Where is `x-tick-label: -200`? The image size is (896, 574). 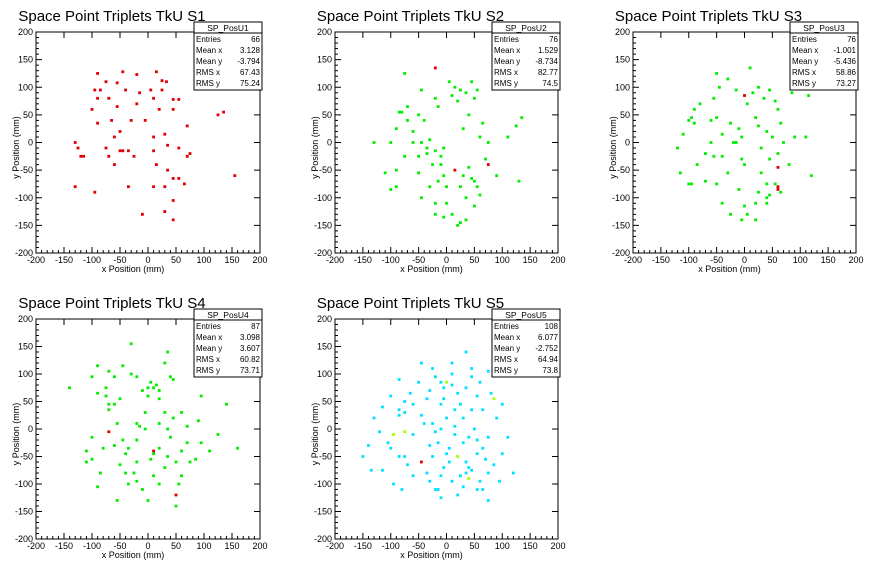
x-tick-label: -200 is located at coordinates (335, 546).